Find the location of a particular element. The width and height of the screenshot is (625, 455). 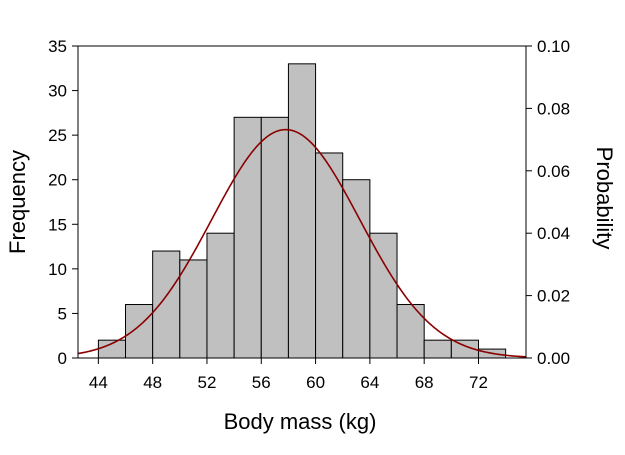

y-tick-label: 35 is located at coordinates (57, 46).